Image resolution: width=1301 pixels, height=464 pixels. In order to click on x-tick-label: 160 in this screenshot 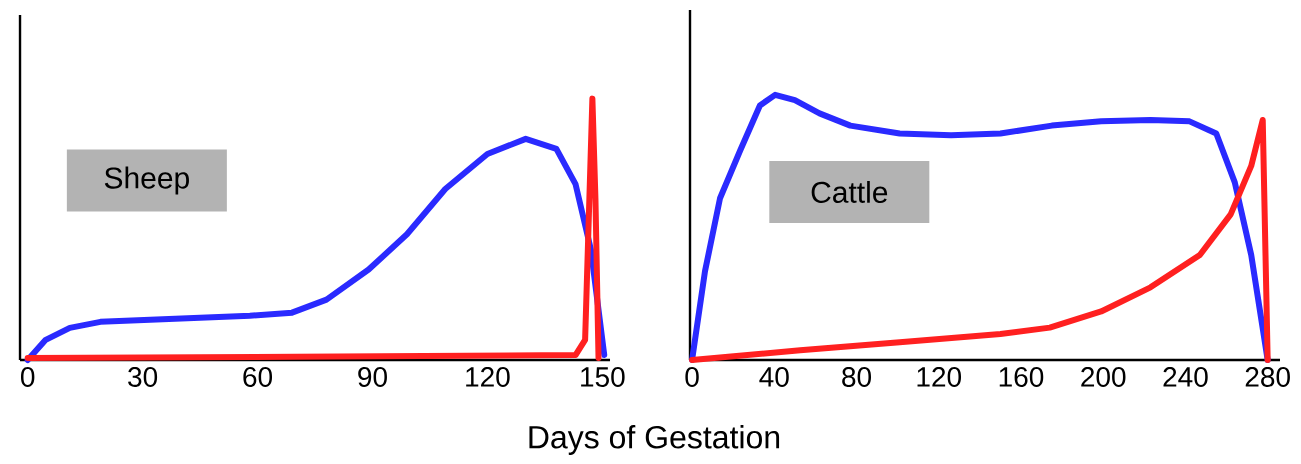, I will do `click(1021, 377)`.